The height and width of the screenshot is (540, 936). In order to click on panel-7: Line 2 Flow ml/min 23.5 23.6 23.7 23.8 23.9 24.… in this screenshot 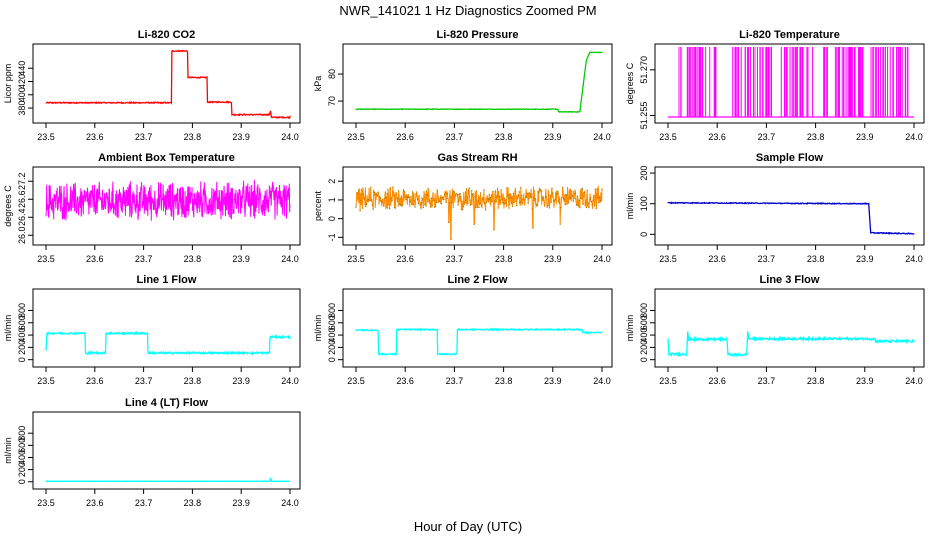, I will do `click(463, 330)`.